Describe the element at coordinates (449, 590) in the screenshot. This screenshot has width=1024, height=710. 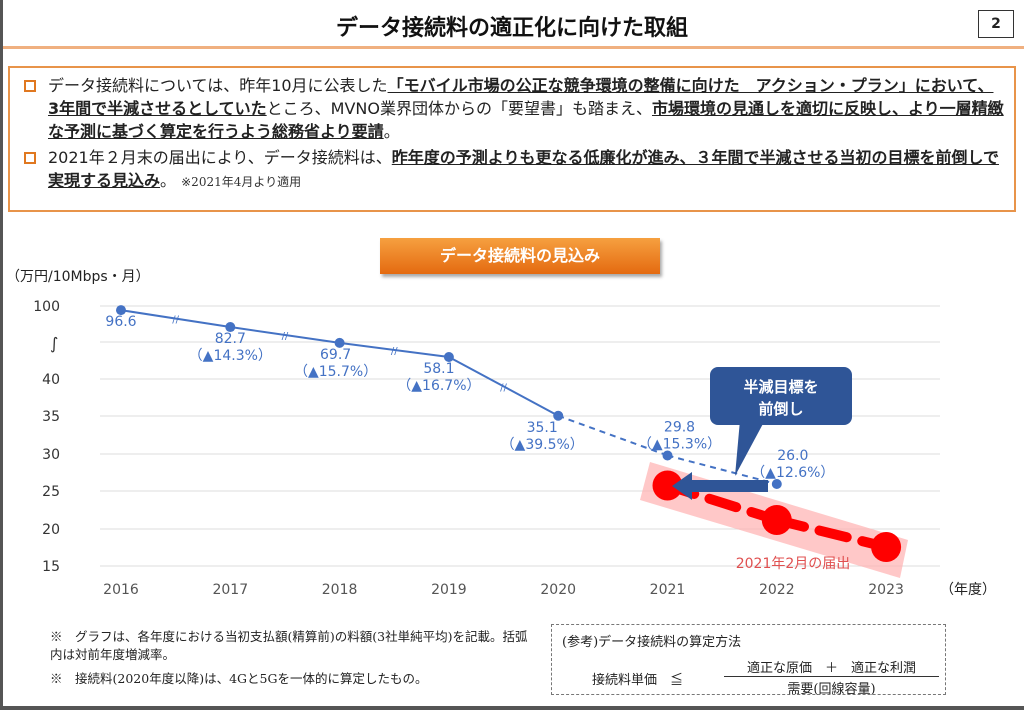
I see `x-tick-label: 2019` at that location.